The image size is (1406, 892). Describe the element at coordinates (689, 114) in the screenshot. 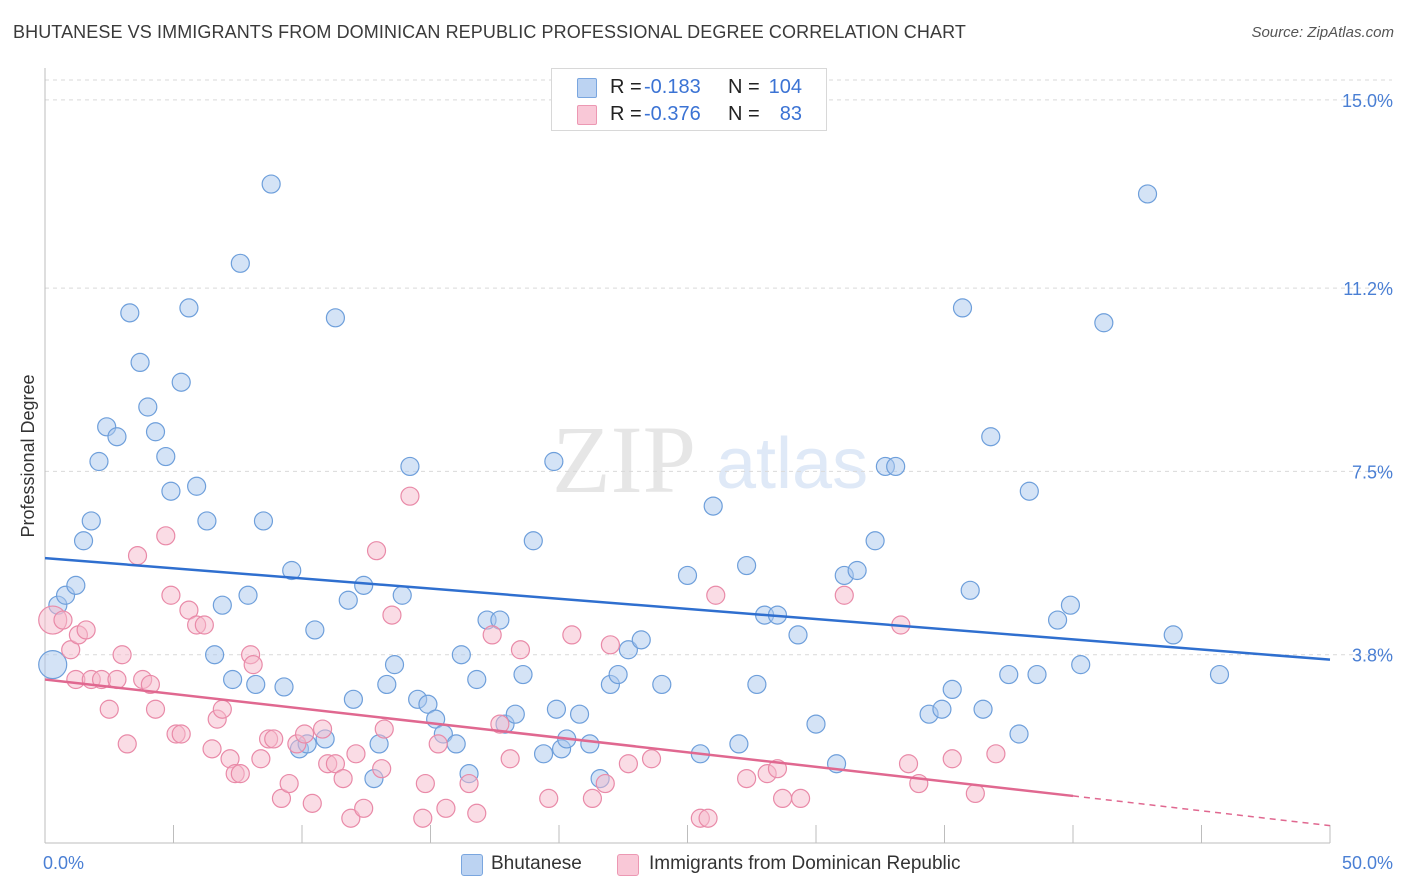

I see `stats-legend-row-dominican: R = -0.376 N = 83` at that location.